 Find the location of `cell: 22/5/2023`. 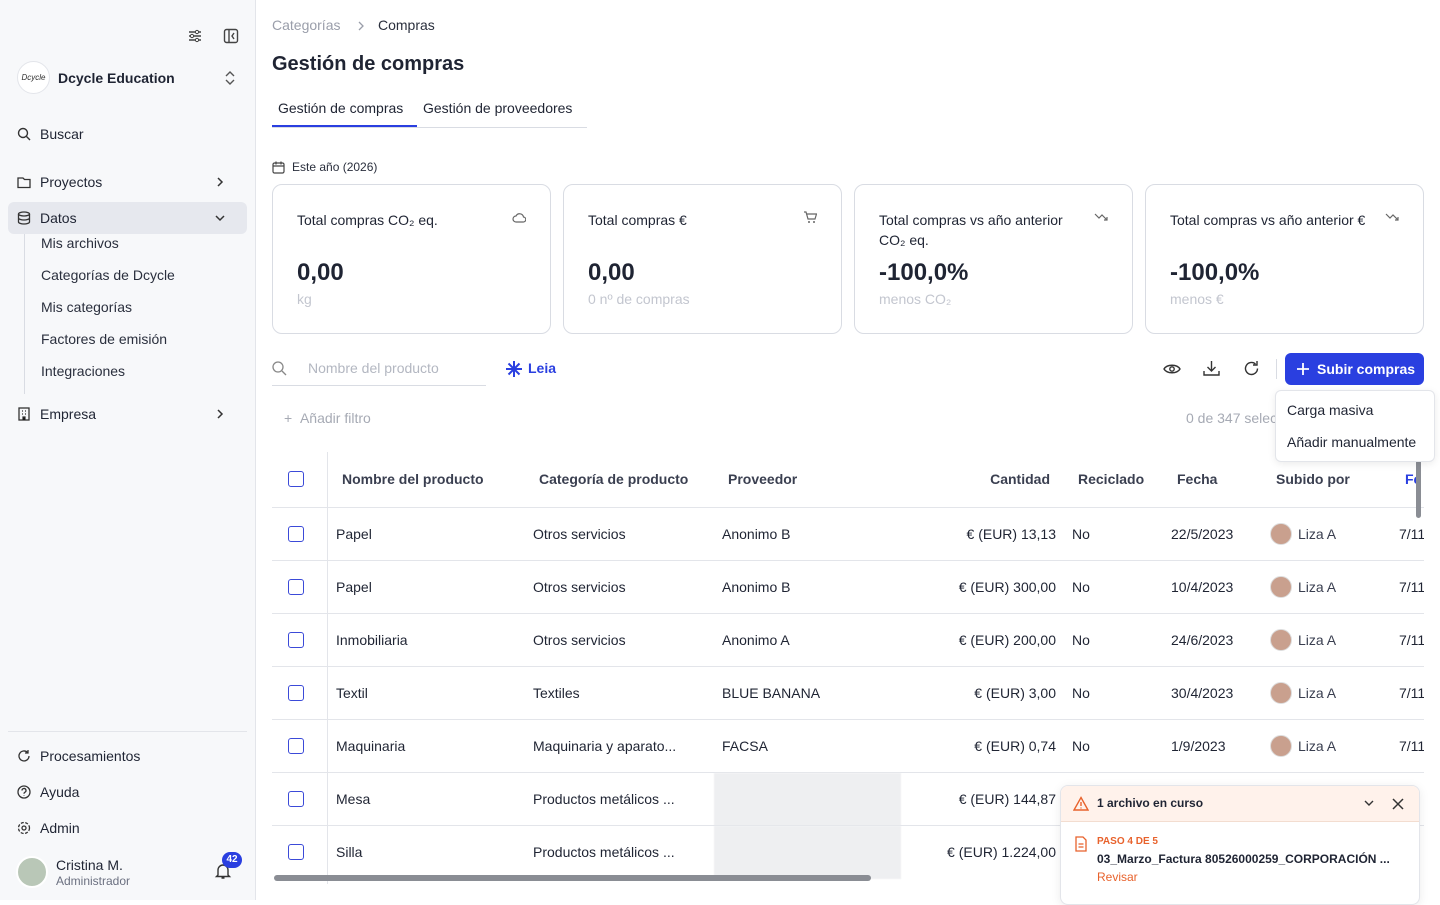

cell: 22/5/2023 is located at coordinates (1202, 534).